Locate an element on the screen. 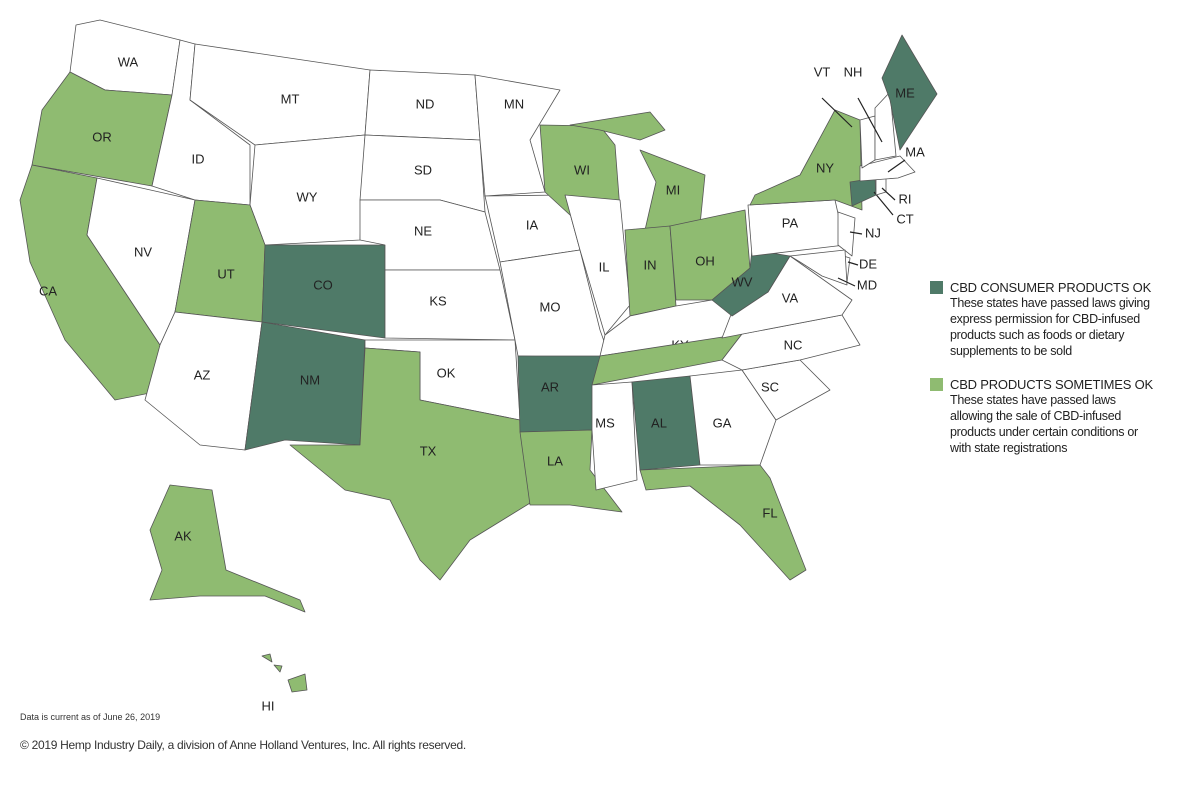 This screenshot has width=1200, height=800. state-label: KS is located at coordinates (438, 300).